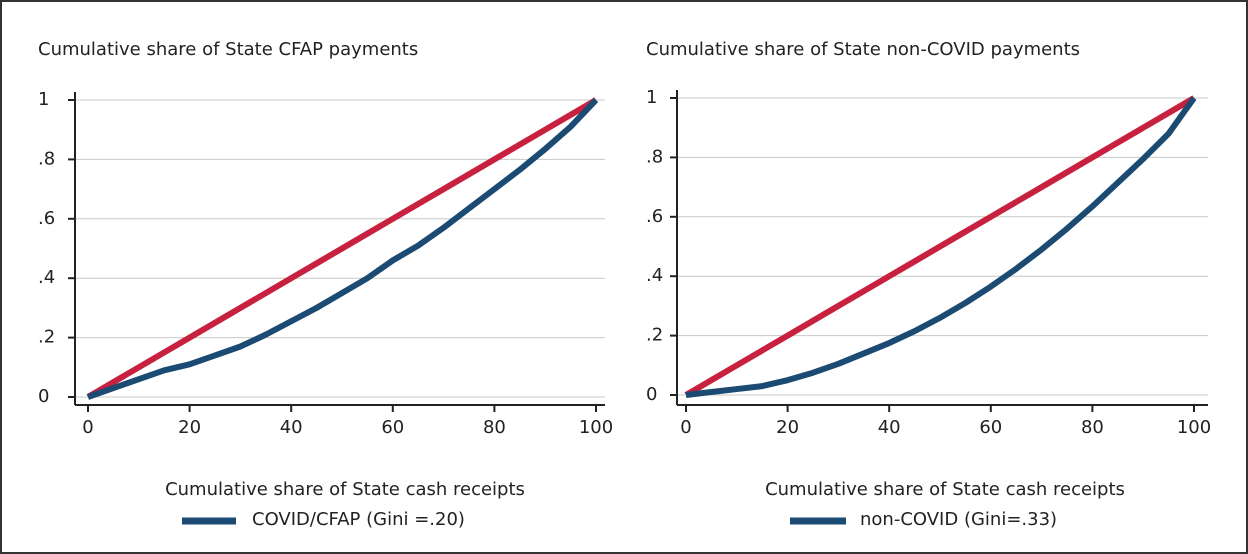  What do you see at coordinates (958, 519) in the screenshot?
I see `legend-label: non-COVID (Gini=.33)` at bounding box center [958, 519].